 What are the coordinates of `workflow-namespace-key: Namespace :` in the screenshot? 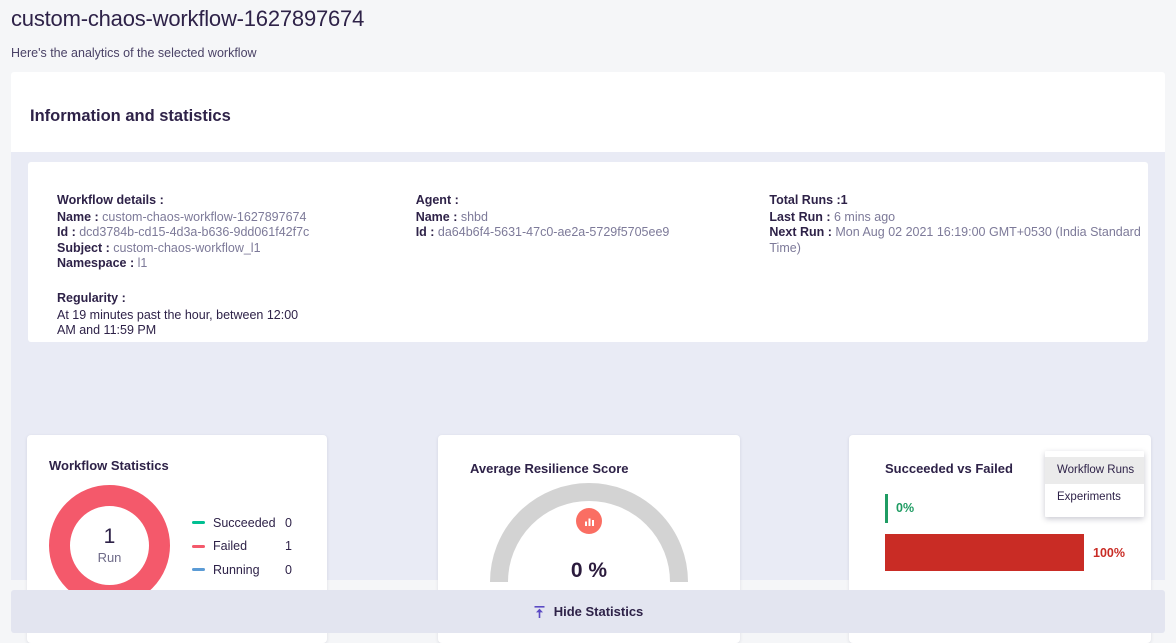 It's located at (97, 263).